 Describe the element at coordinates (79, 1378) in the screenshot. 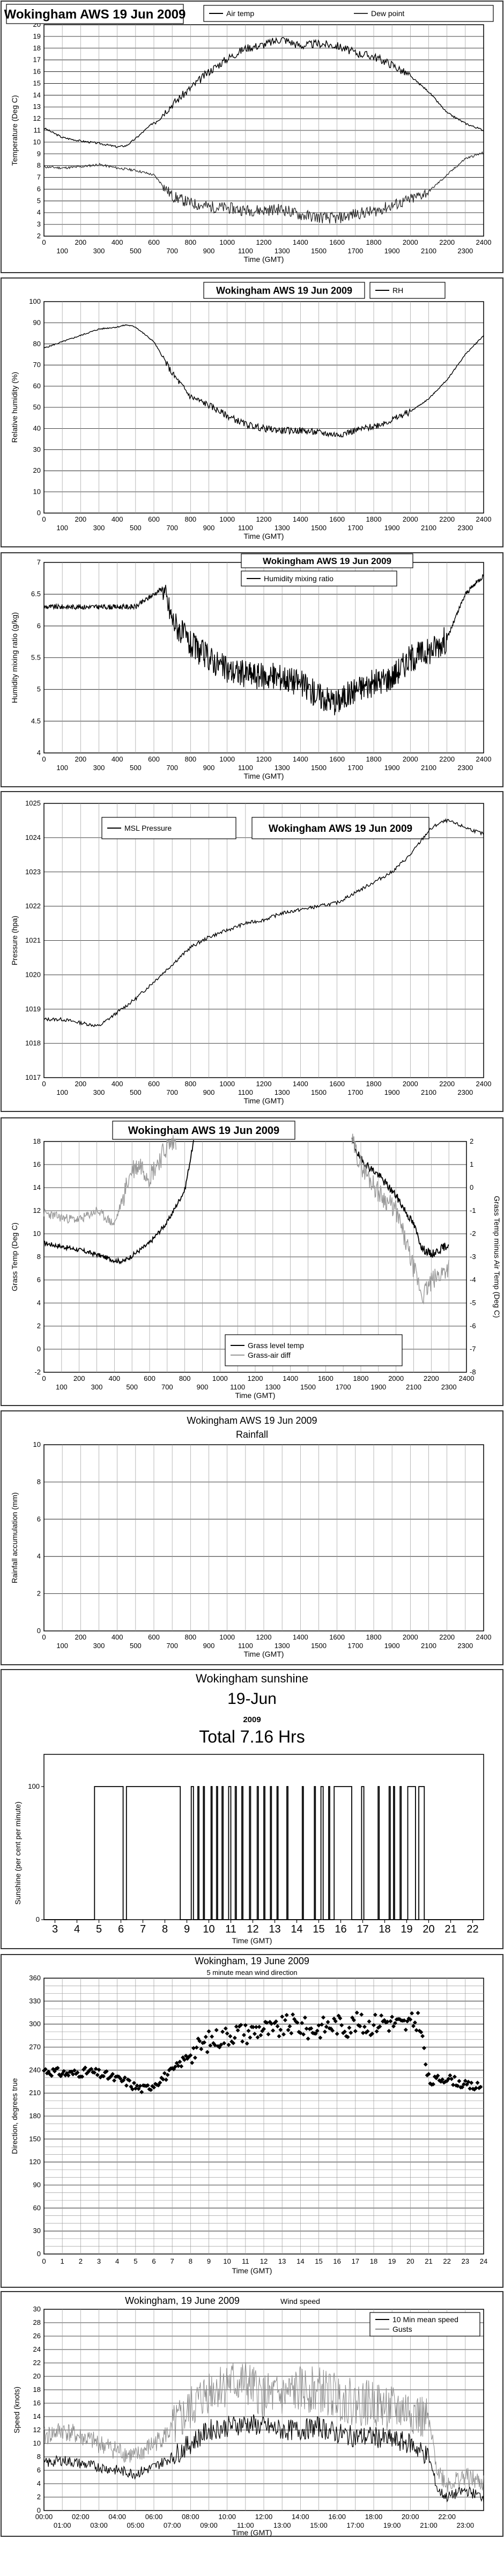

I see `x-tick-label: 200` at that location.